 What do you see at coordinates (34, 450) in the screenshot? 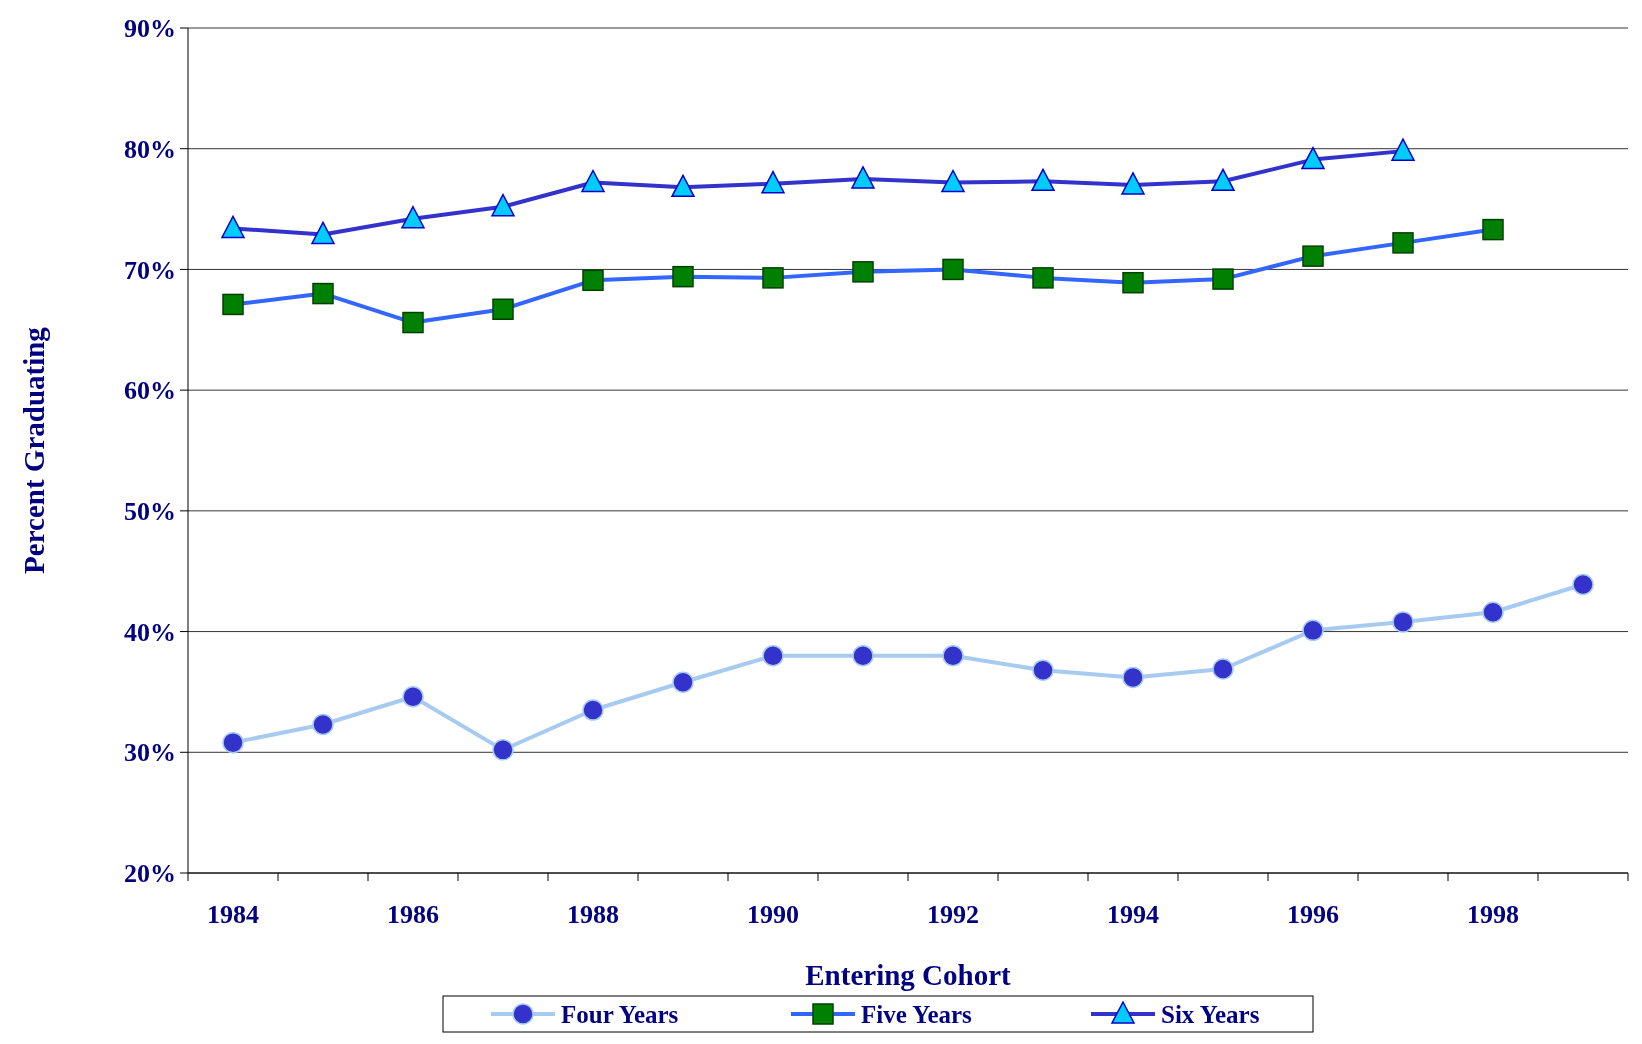
I see `y-axis-title: Percent Graduating` at bounding box center [34, 450].